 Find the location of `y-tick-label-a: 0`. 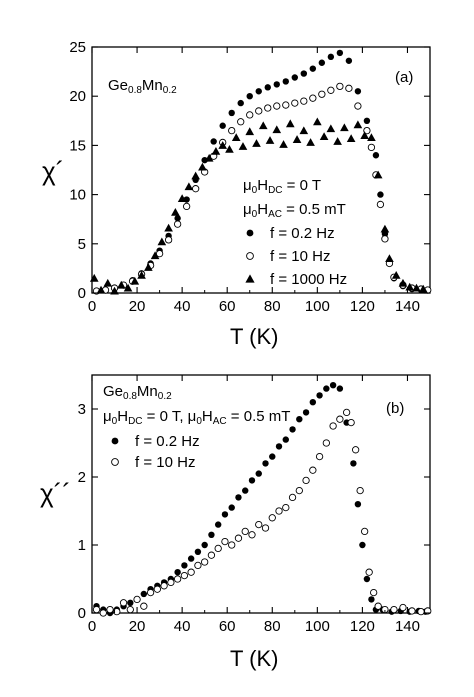

y-tick-label-a: 0 is located at coordinates (82, 293).